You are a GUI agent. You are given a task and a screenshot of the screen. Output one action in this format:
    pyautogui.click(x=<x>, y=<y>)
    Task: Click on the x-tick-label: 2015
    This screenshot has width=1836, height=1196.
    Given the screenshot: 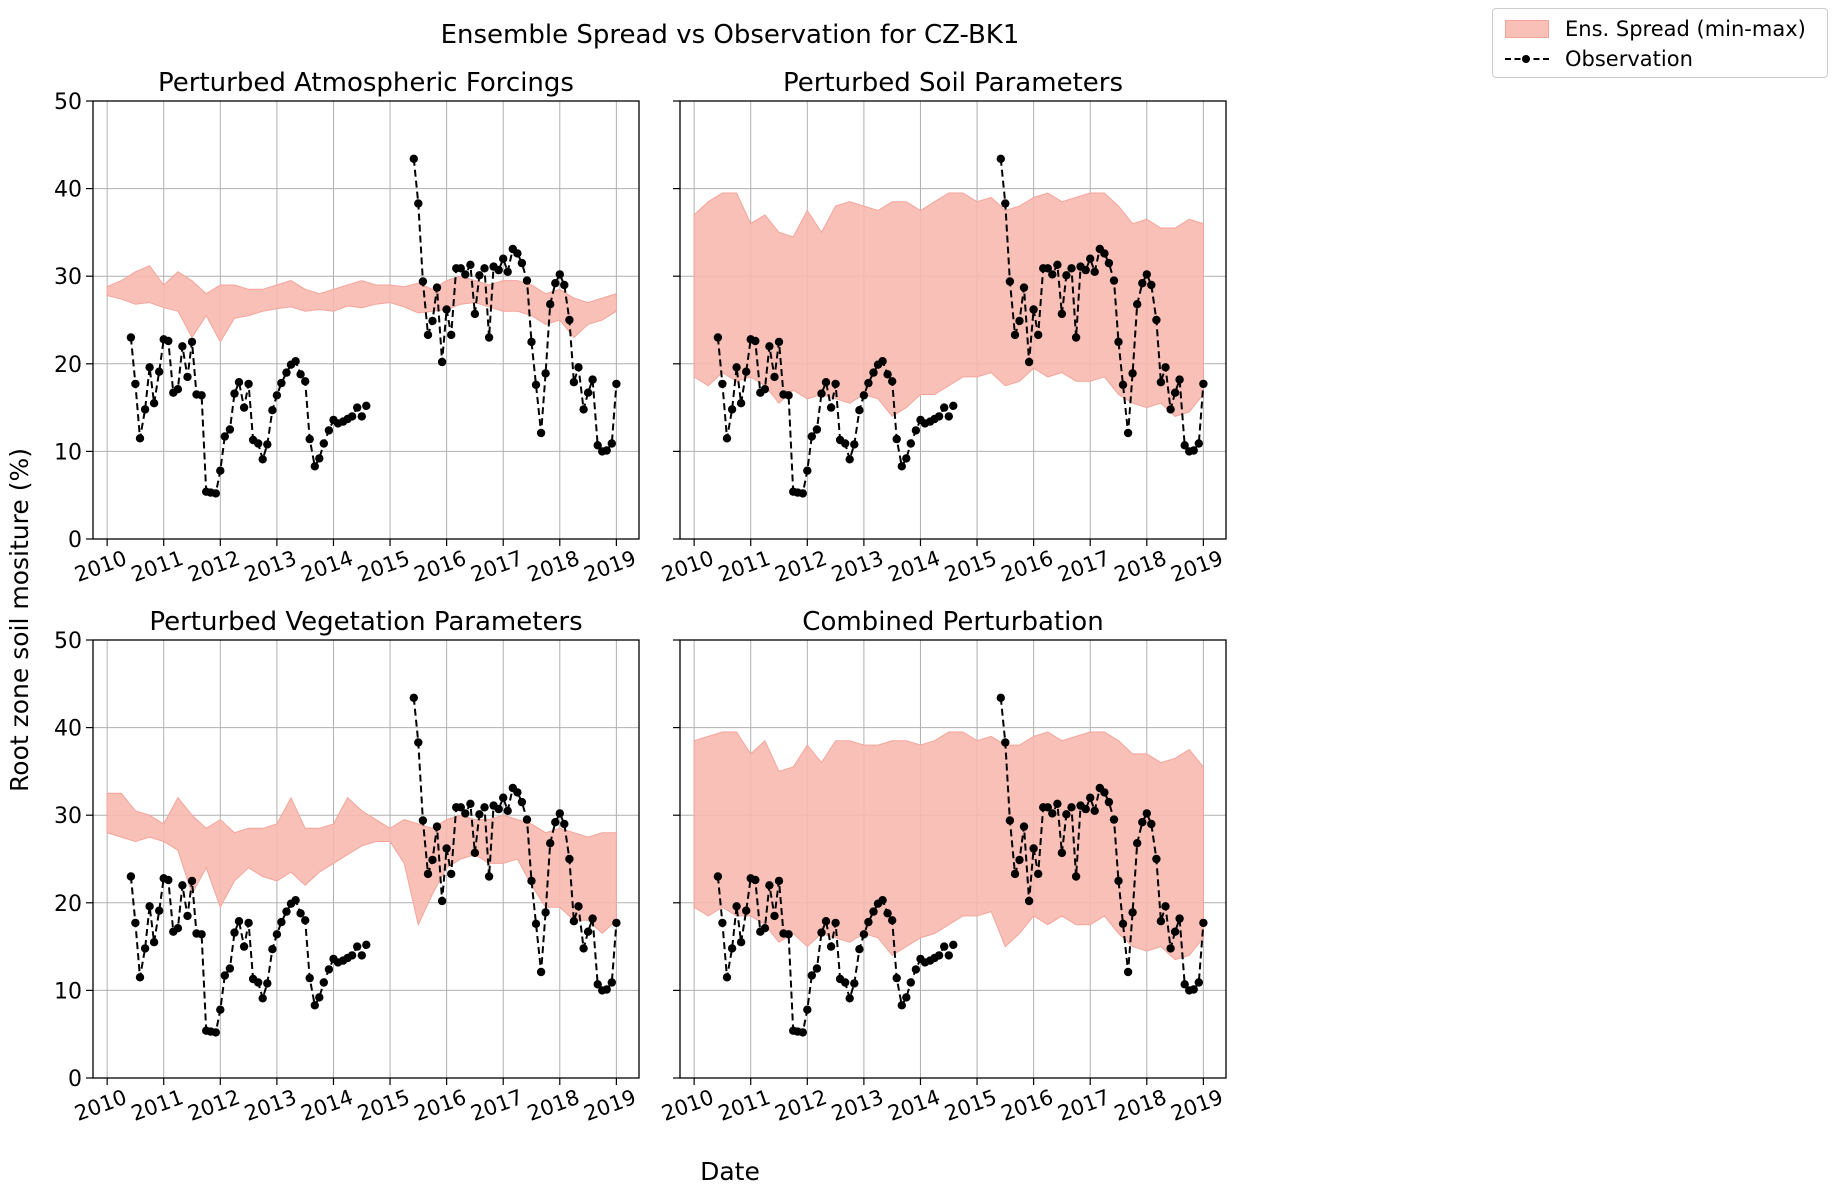 What is the action you would take?
    pyautogui.click(x=970, y=566)
    